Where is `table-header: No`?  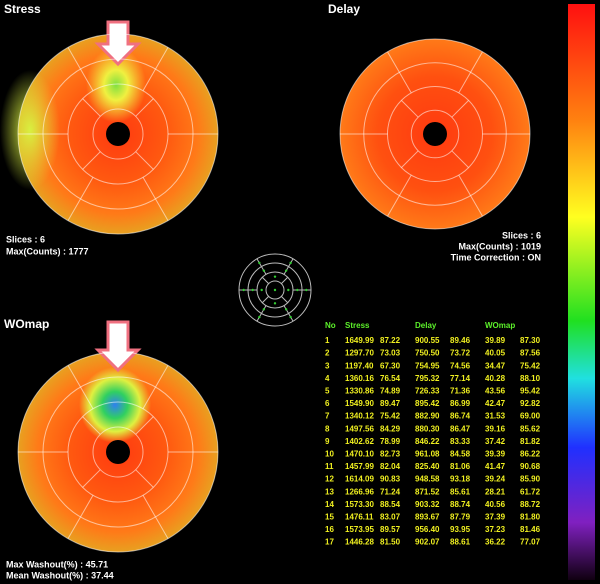 table-header: No is located at coordinates (330, 325).